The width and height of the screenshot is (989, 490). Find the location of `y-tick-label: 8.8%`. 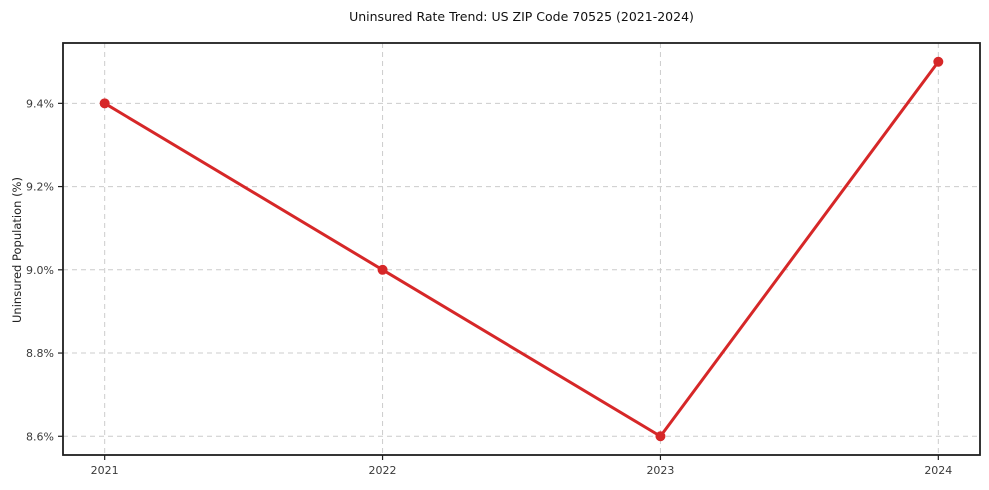

y-tick-label: 8.8% is located at coordinates (40, 353).